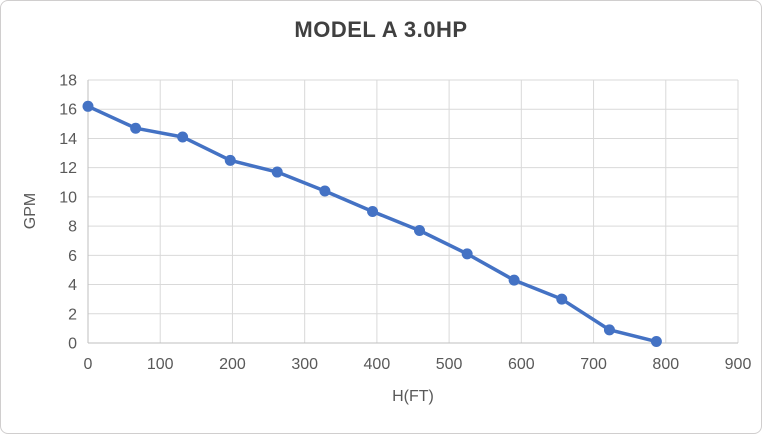 The image size is (762, 434). I want to click on x-tick-label: 800, so click(665, 364).